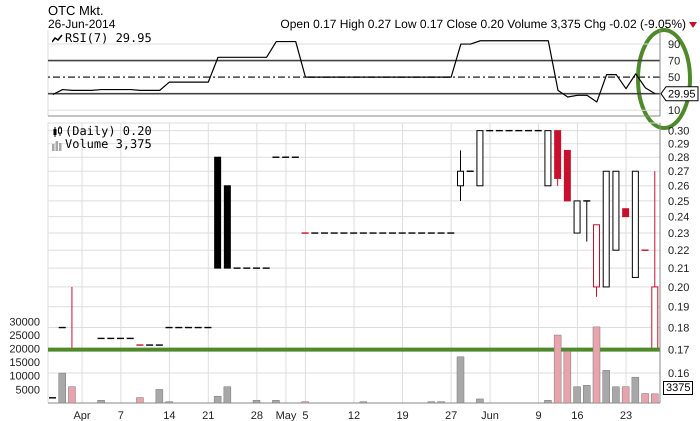 The height and width of the screenshot is (421, 700). What do you see at coordinates (679, 234) in the screenshot?
I see `y-tick-label: 0.23` at bounding box center [679, 234].